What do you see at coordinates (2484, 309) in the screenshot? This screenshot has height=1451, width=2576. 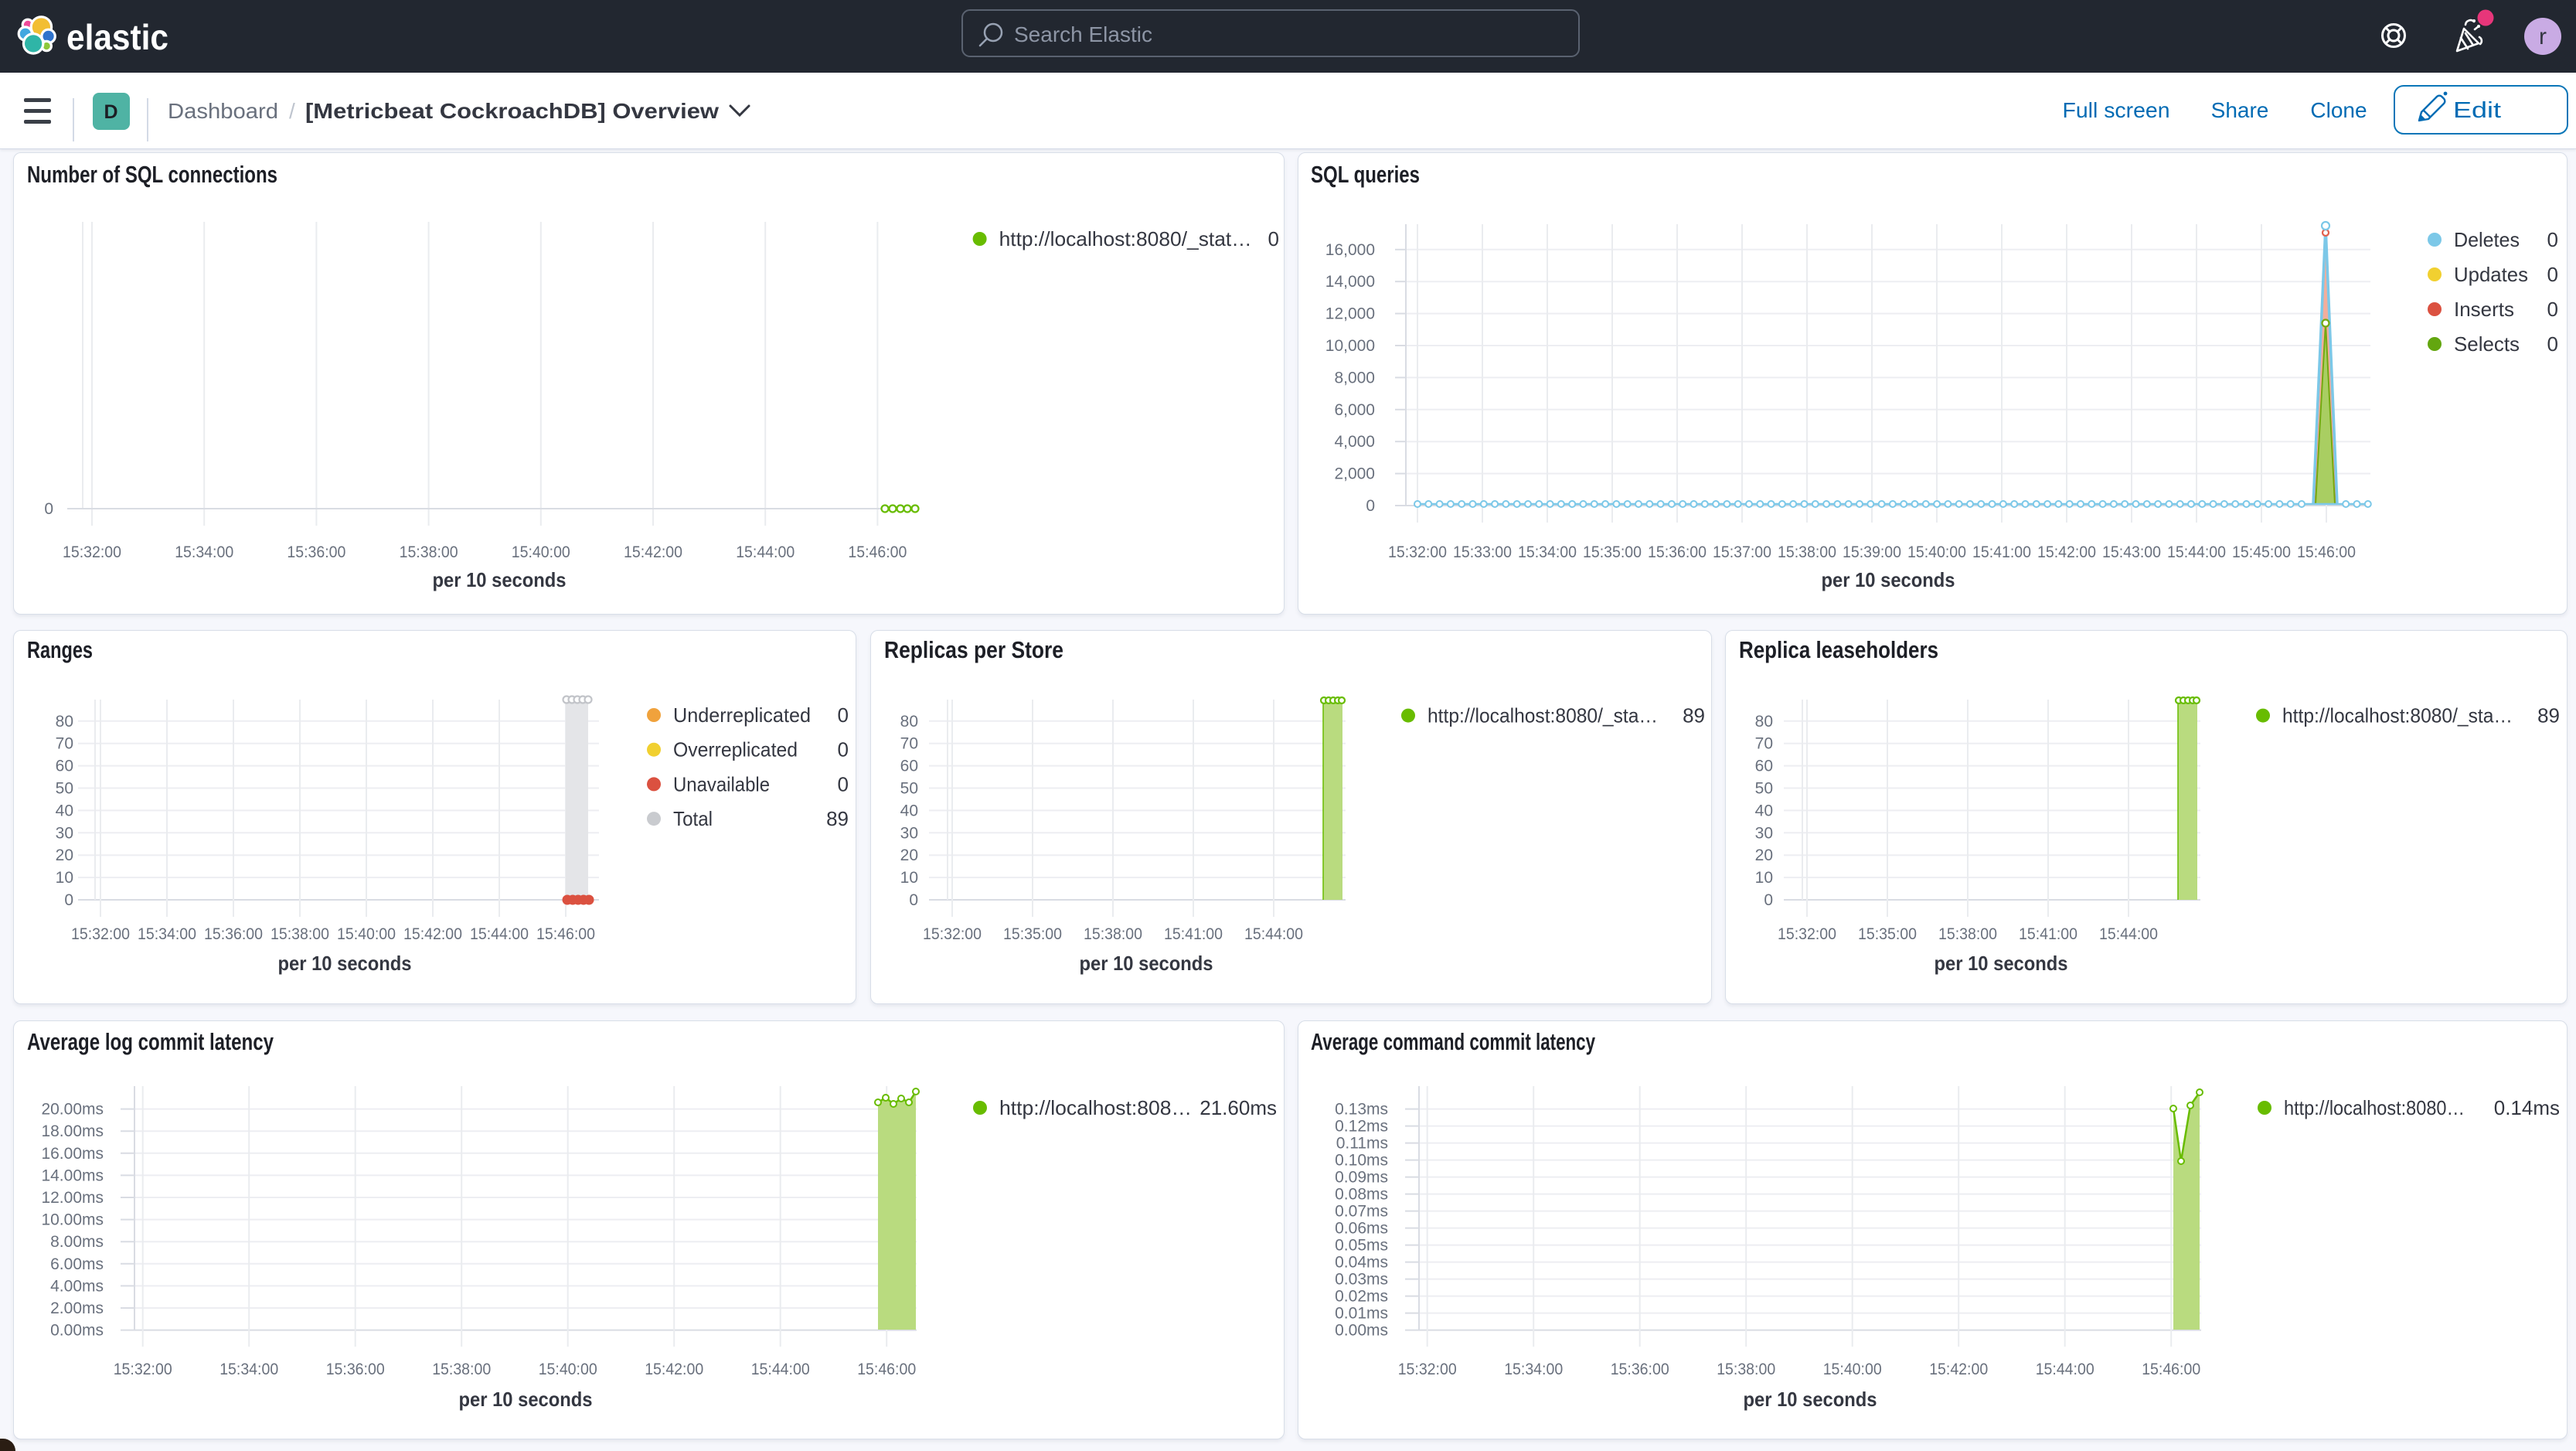 I see `svg-text: Inserts` at bounding box center [2484, 309].